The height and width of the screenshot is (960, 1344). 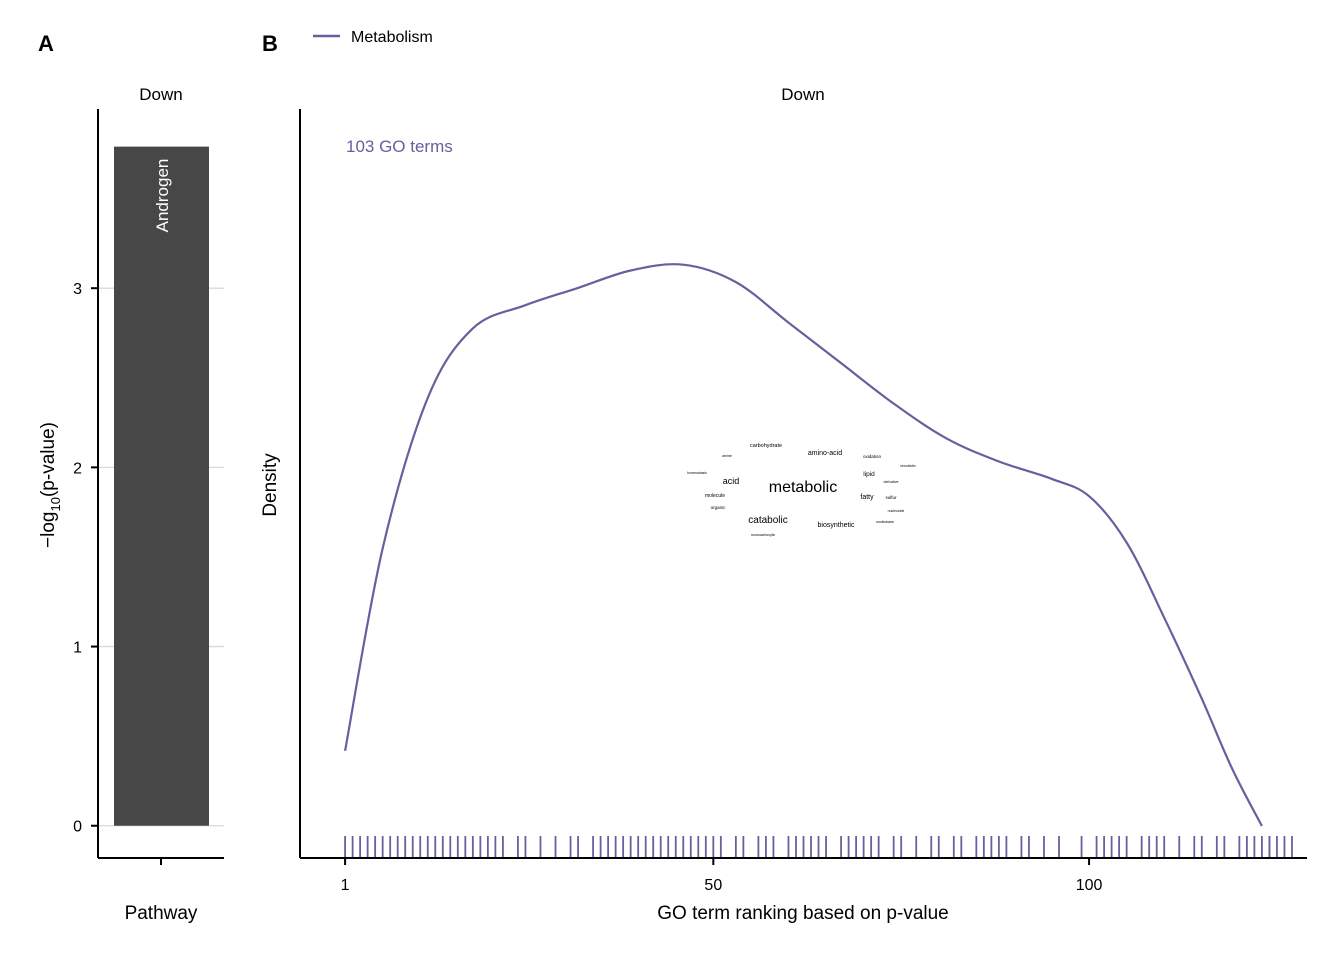 What do you see at coordinates (763, 535) in the screenshot?
I see `word-cloud-term: monocarboxylic` at bounding box center [763, 535].